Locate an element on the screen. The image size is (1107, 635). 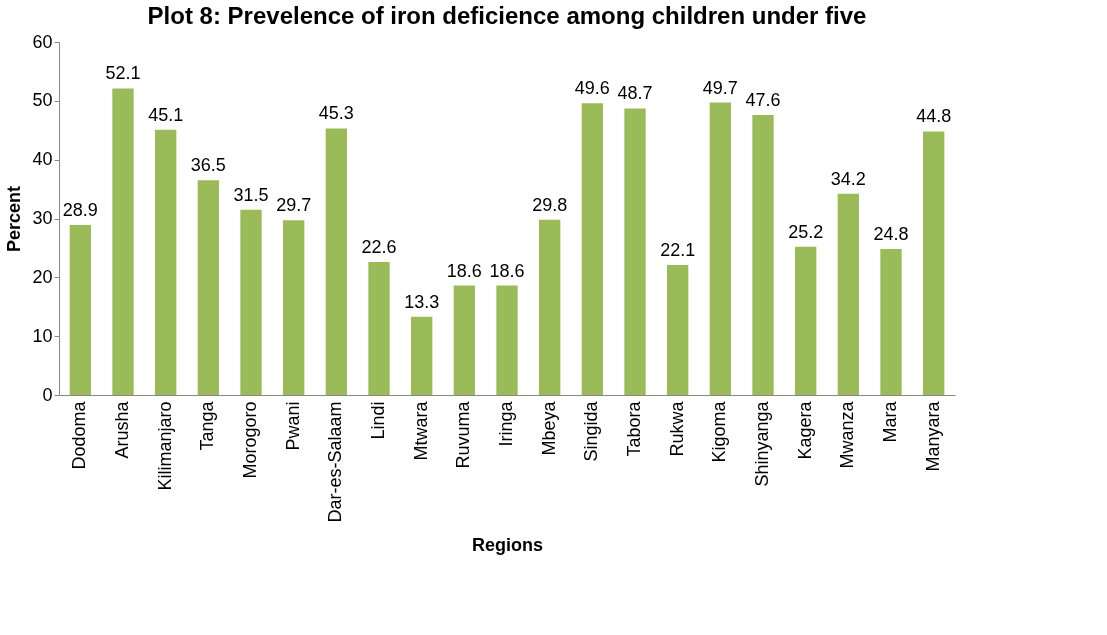
data-label: 47.6 is located at coordinates (763, 99).